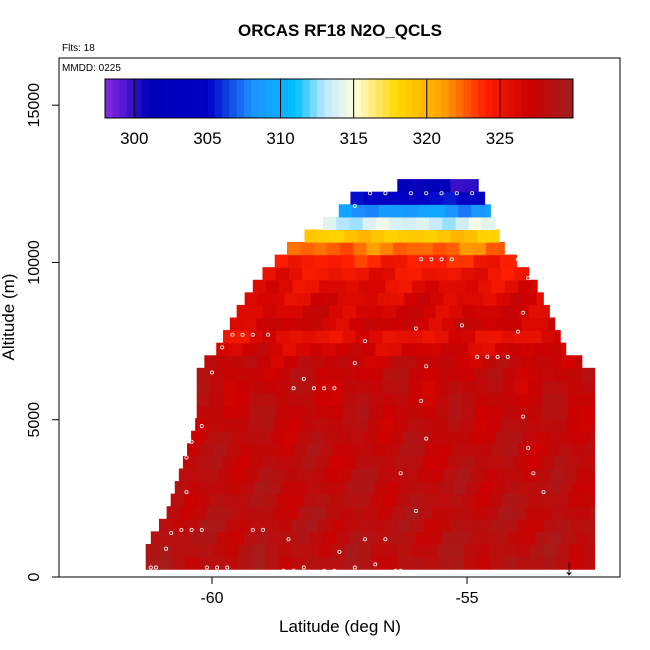 The height and width of the screenshot is (650, 650). What do you see at coordinates (34, 105) in the screenshot?
I see `y-tick-label: 15000` at bounding box center [34, 105].